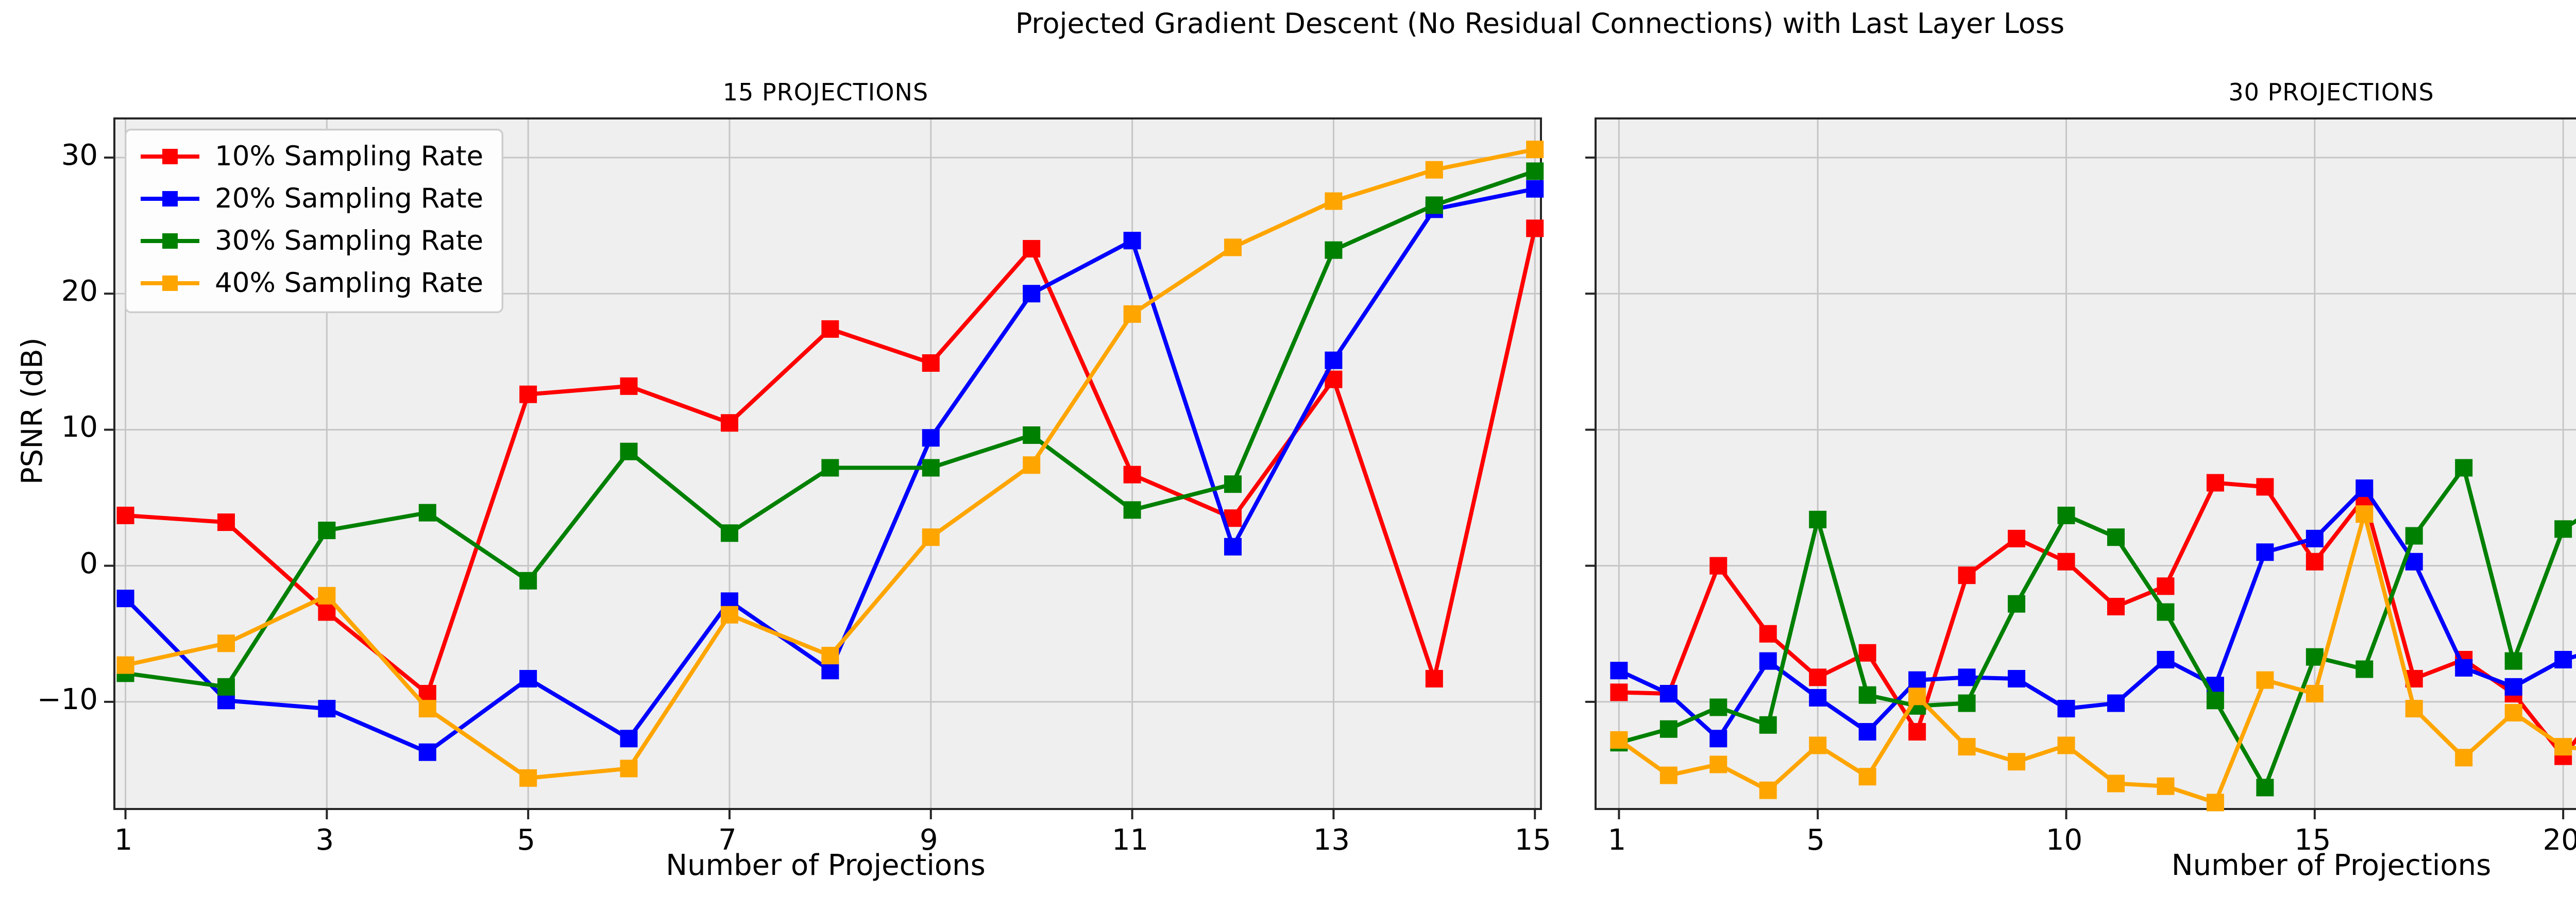 This screenshot has height=912, width=2576. Describe the element at coordinates (1616, 840) in the screenshot. I see `x-tick-label: 1` at that location.